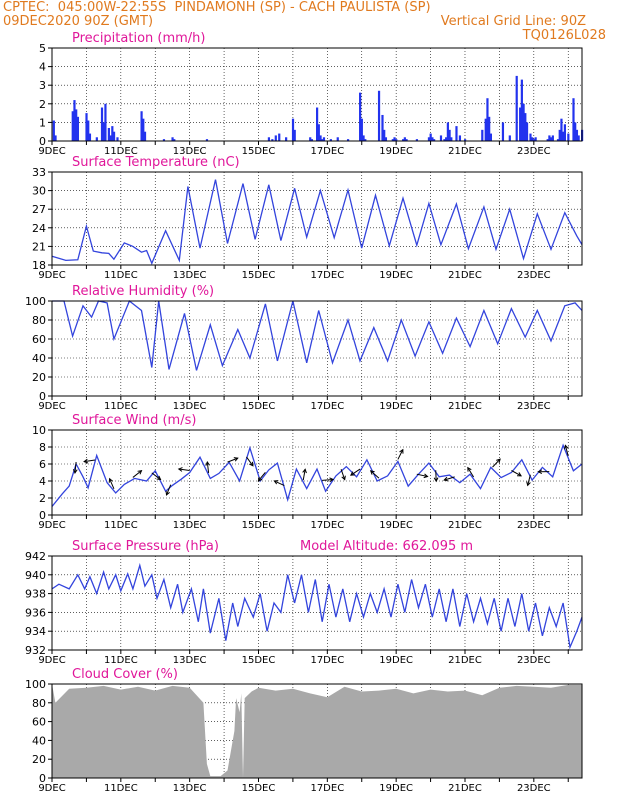 This screenshot has width=618, height=800. I want to click on panel-frame, so click(317, 94).